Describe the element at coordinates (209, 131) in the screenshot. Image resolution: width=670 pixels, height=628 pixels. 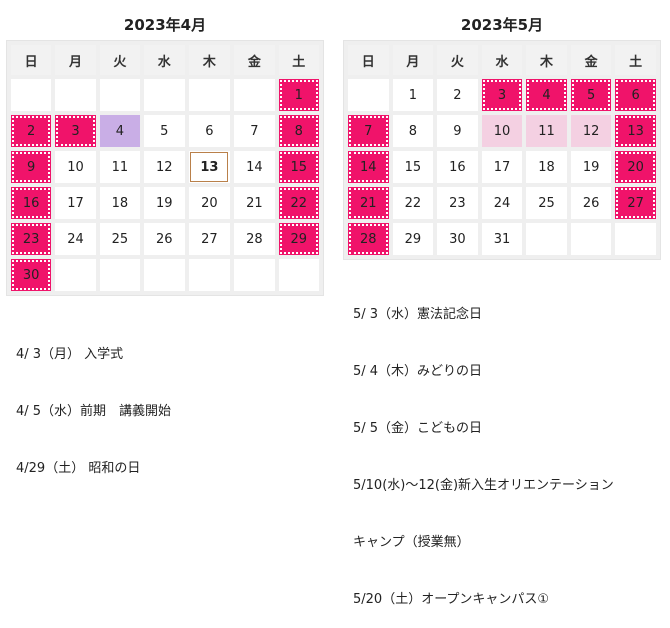
I see `day-cell: 6` at that location.